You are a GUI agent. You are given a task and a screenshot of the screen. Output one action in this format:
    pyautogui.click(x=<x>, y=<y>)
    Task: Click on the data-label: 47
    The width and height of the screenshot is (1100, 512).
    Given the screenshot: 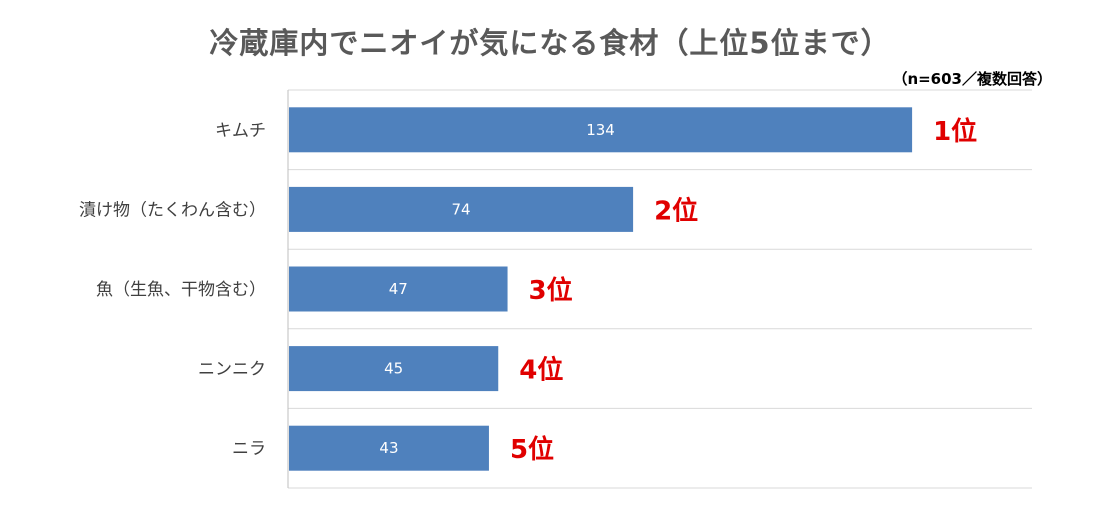 What is the action you would take?
    pyautogui.click(x=398, y=289)
    